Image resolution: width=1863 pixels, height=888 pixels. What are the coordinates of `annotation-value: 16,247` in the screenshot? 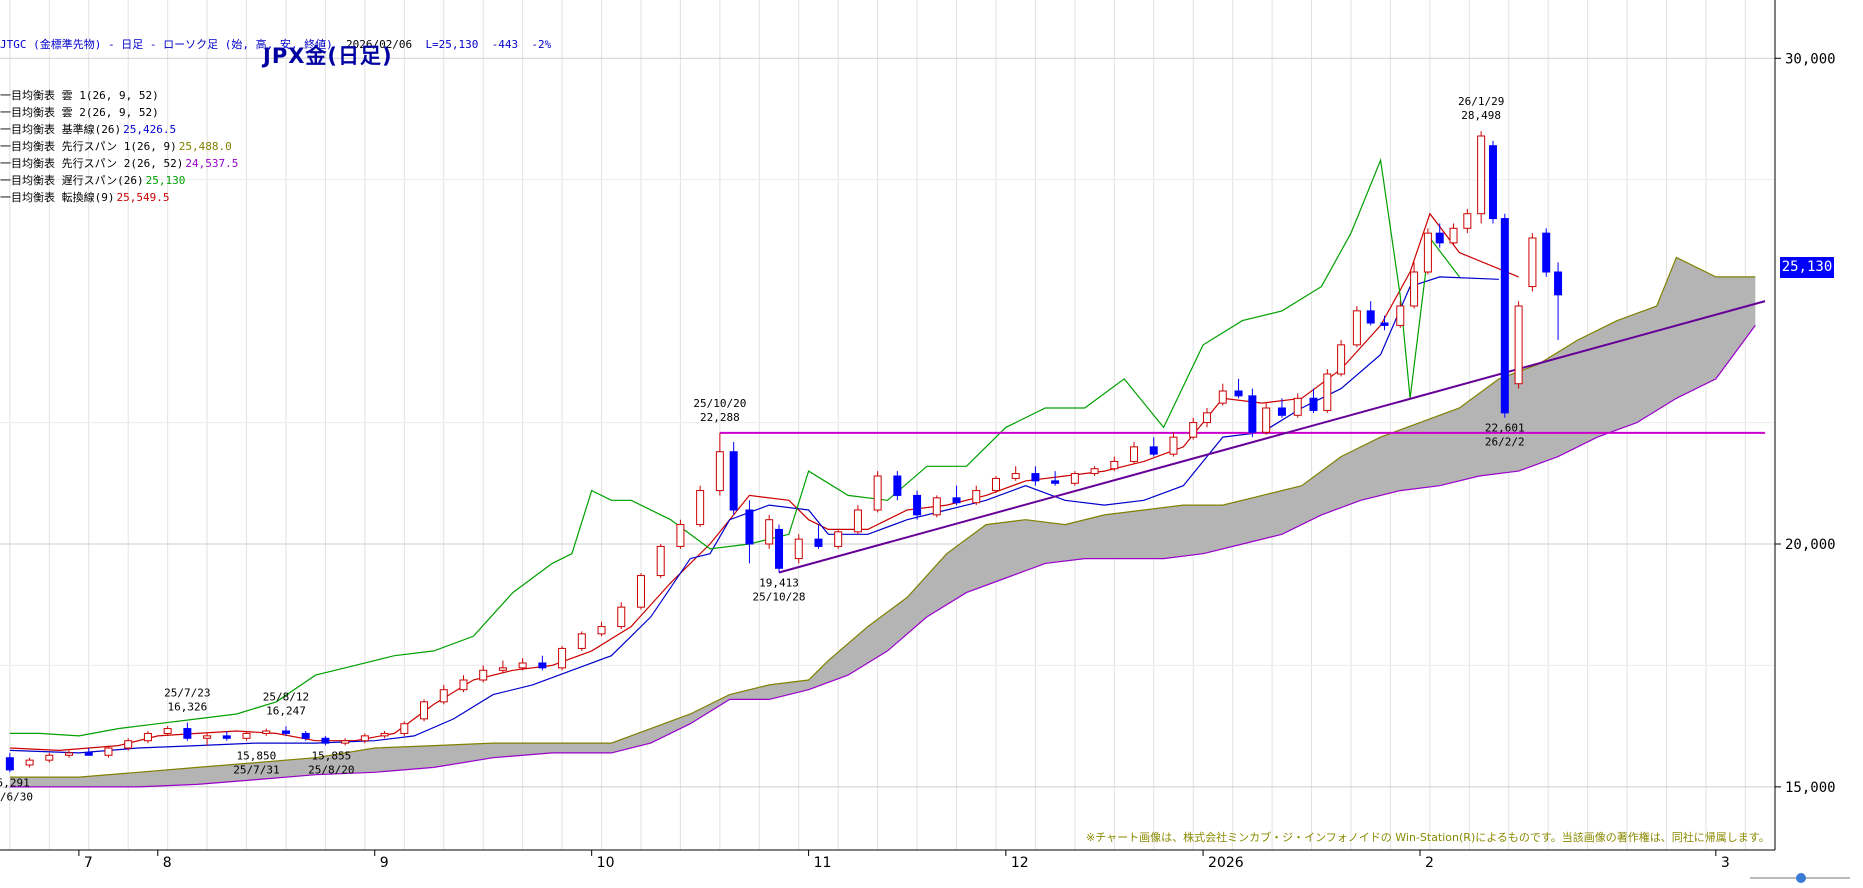 It's located at (286, 710).